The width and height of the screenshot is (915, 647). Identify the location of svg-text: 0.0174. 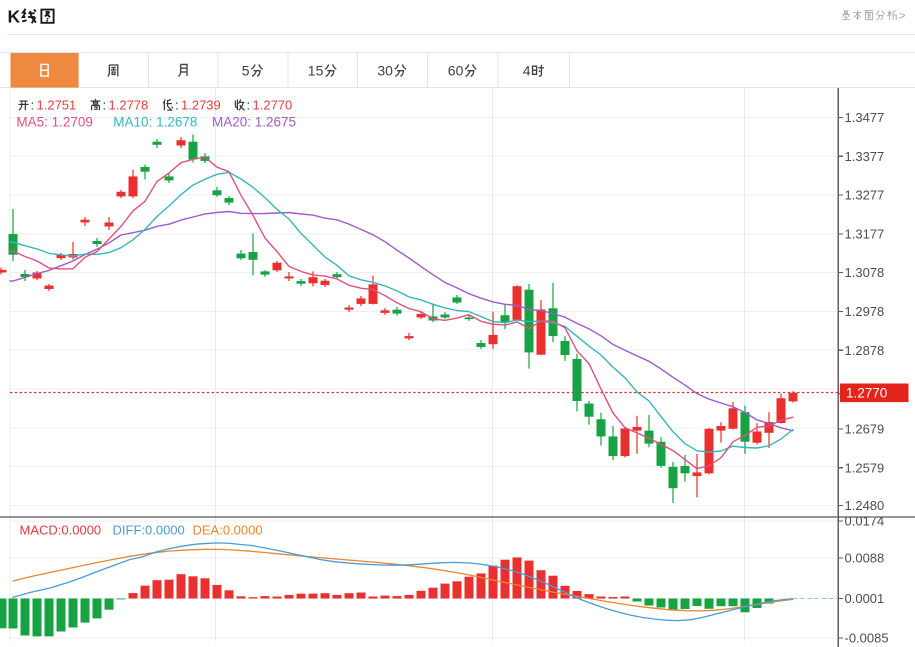
(865, 520).